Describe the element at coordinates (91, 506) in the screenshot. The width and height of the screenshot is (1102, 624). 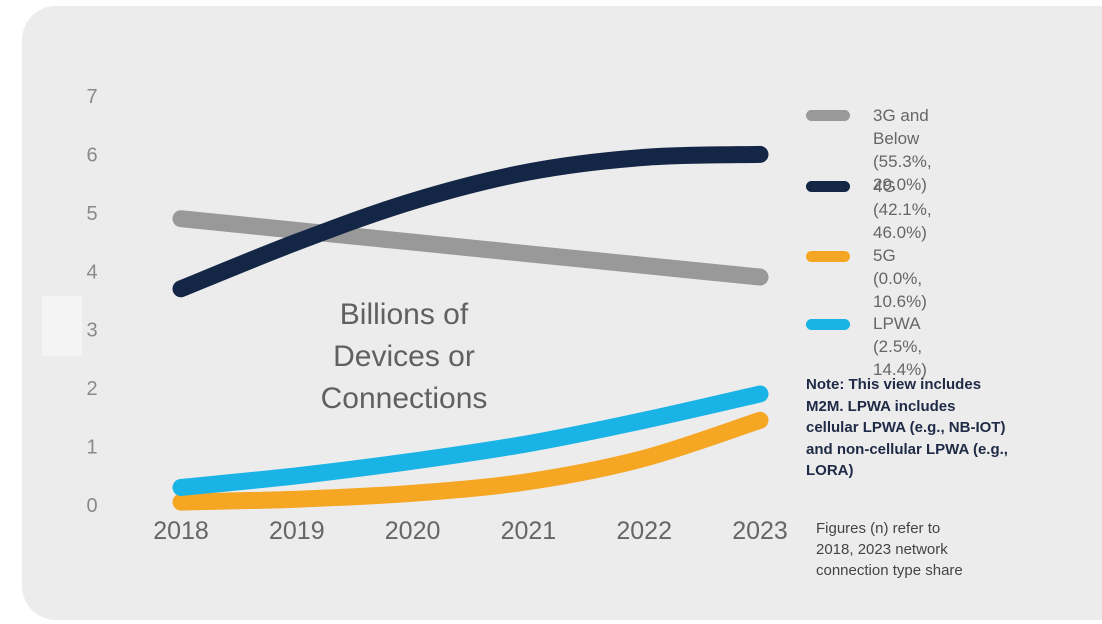
I see `y-tick-label: 0` at that location.